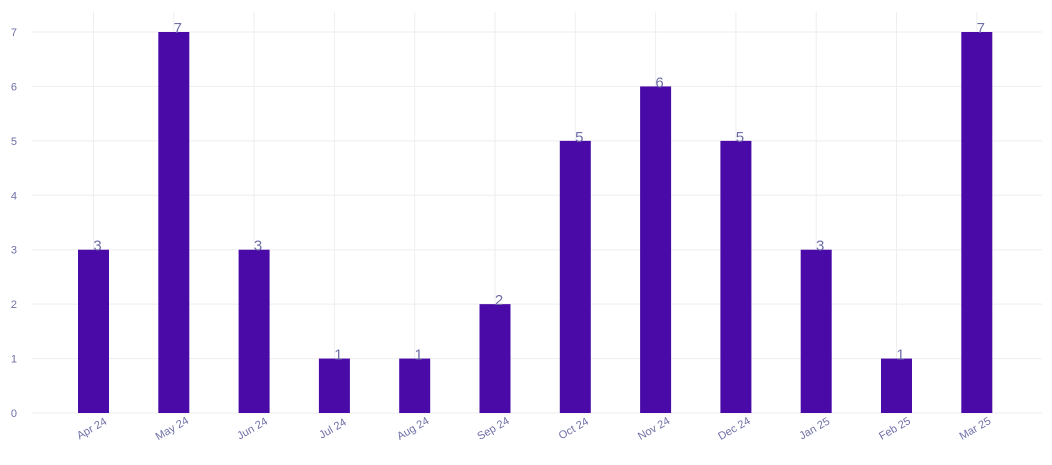  Describe the element at coordinates (92, 429) in the screenshot. I see `x-tick-label: Apr 24` at that location.